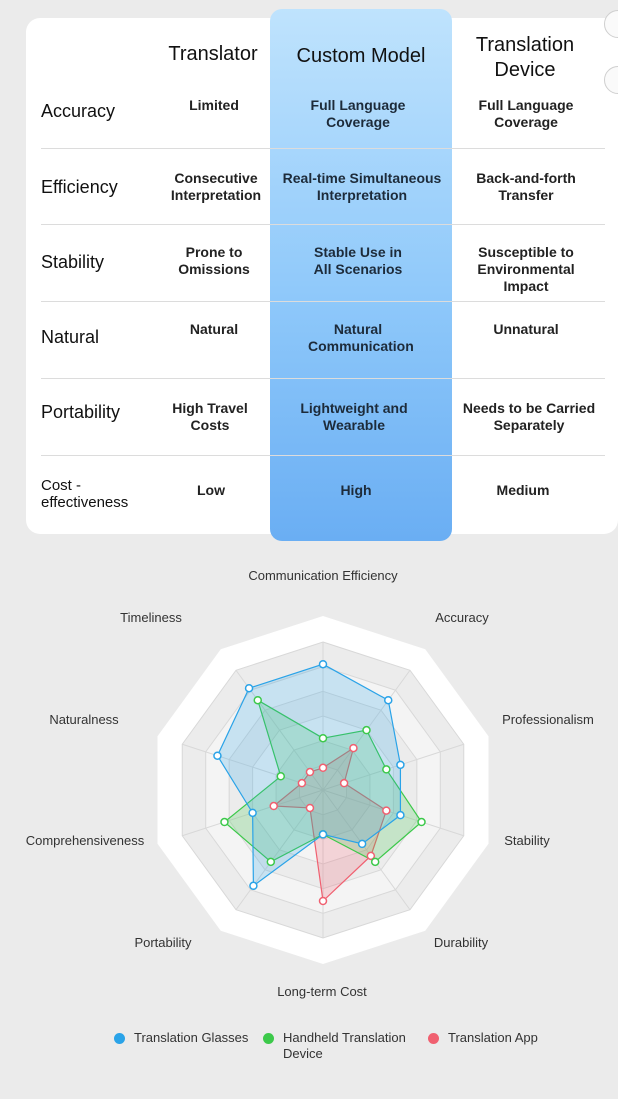 Image resolution: width=618 pixels, height=1099 pixels. I want to click on legend-item-app: Translation App, so click(483, 1038).